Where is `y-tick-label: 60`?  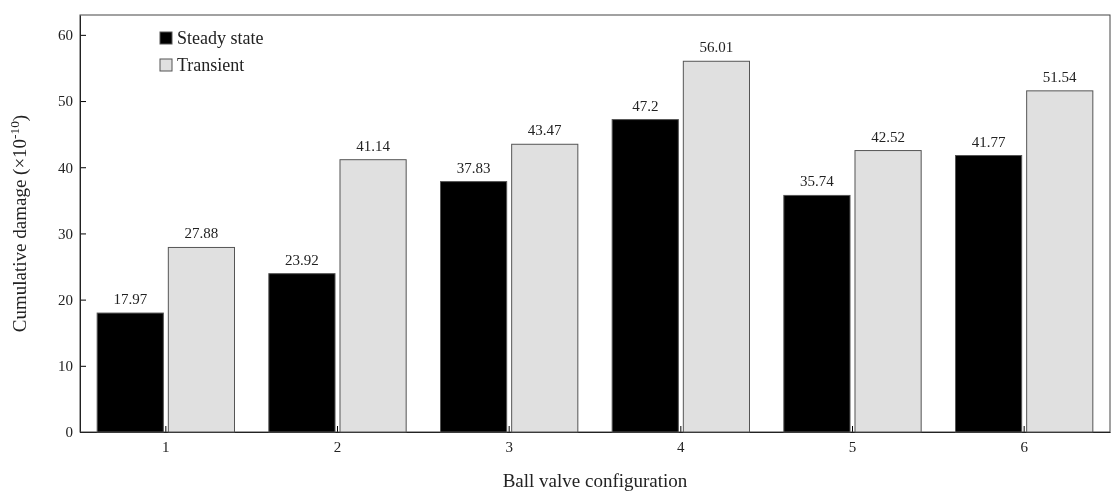 y-tick-label: 60 is located at coordinates (65, 35).